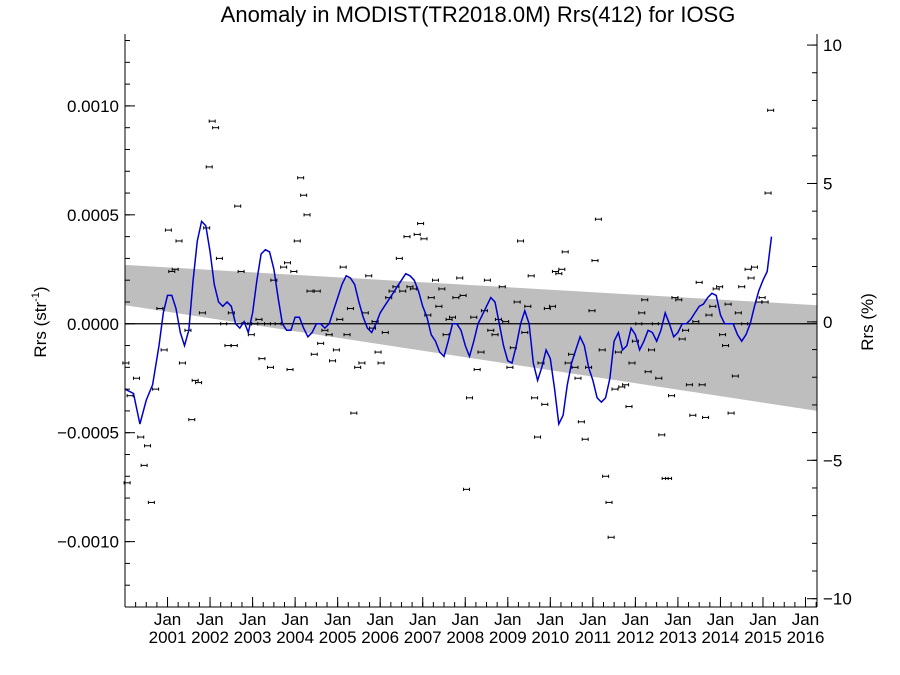 This screenshot has height=675, width=900. Describe the element at coordinates (380, 637) in the screenshot. I see `x-tick-label-year: 2006` at that location.